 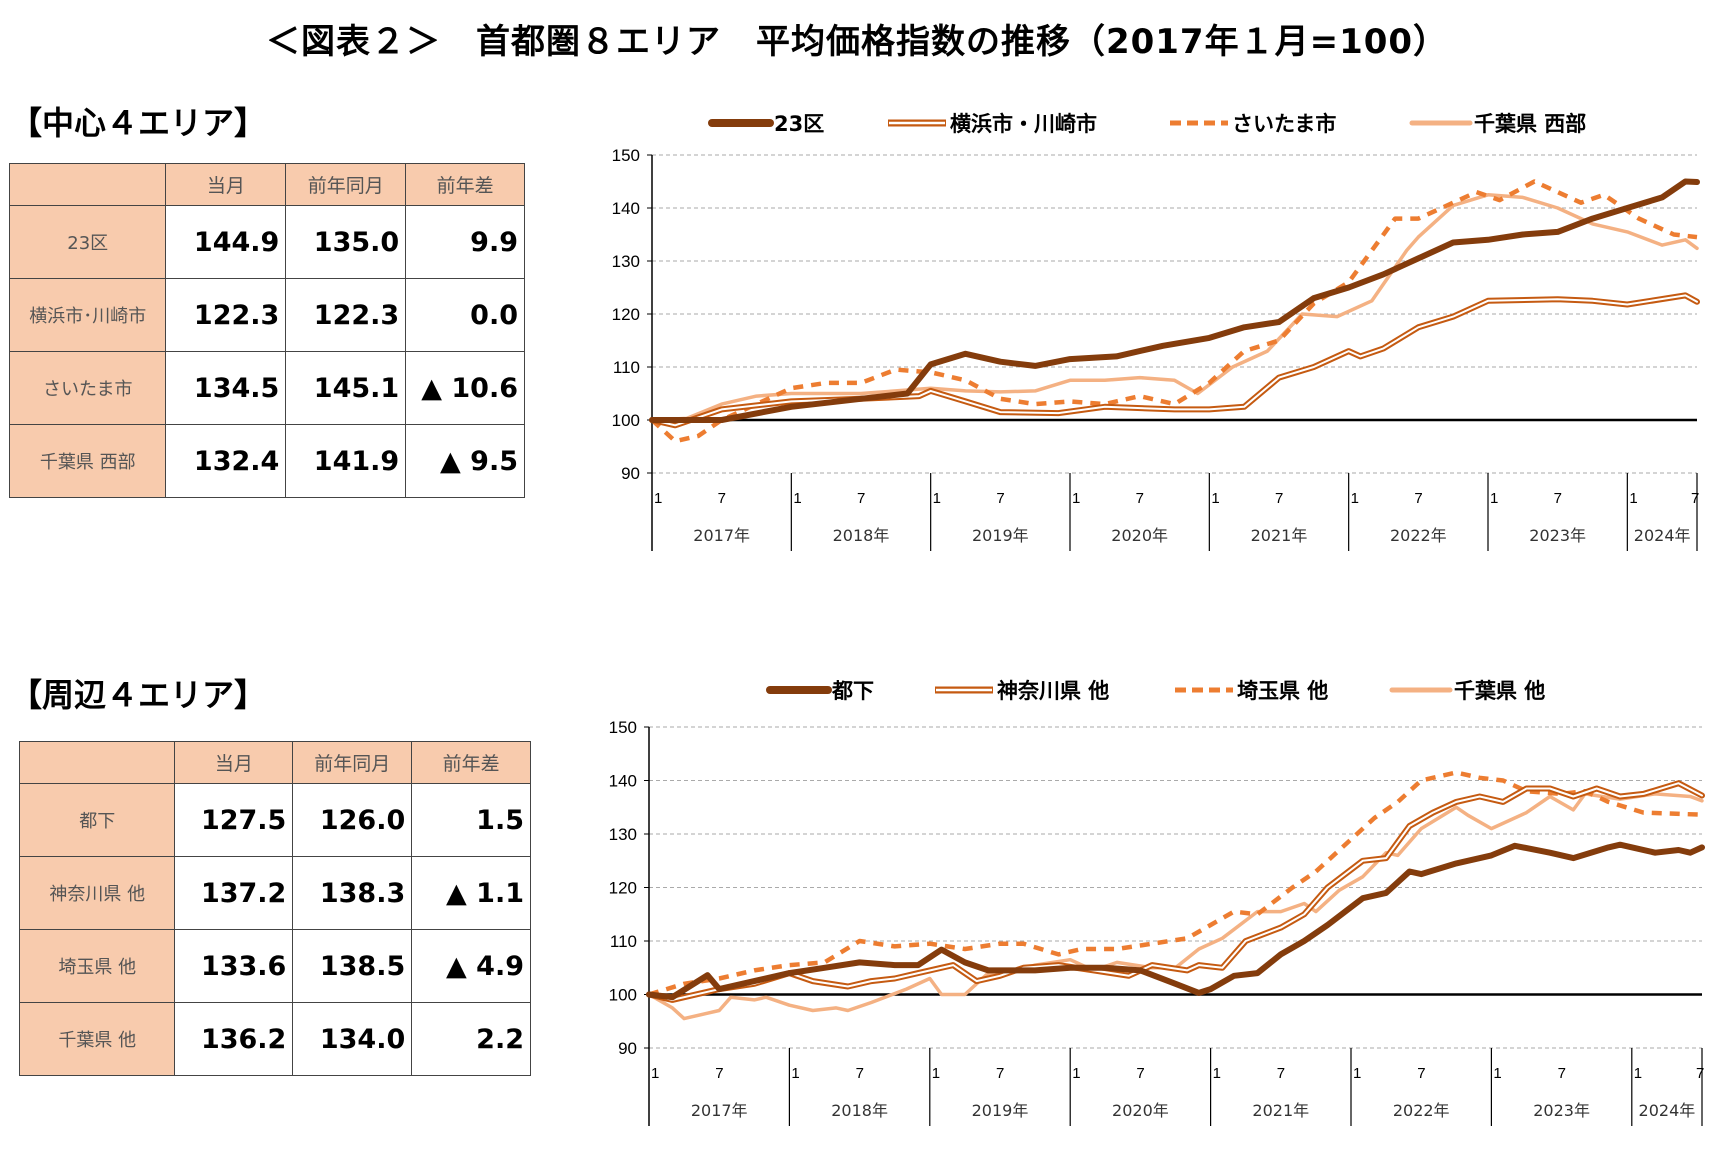 What do you see at coordinates (226, 315) in the screenshot?
I see `current-value: 122.3` at bounding box center [226, 315].